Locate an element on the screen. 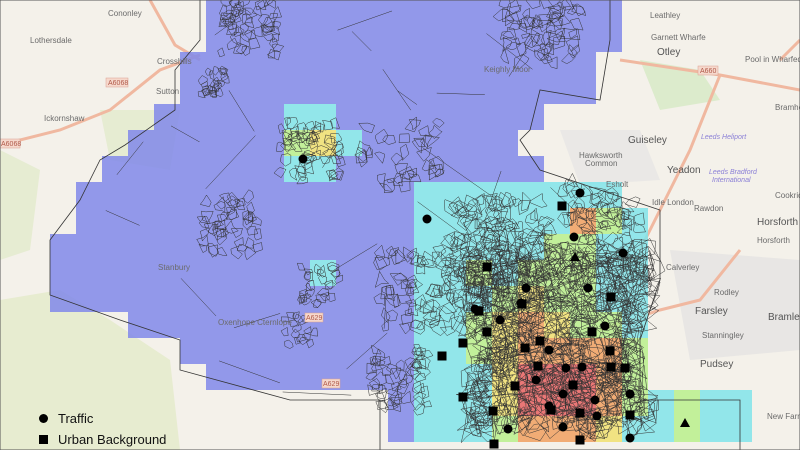  place-label: Otley is located at coordinates (668, 52).